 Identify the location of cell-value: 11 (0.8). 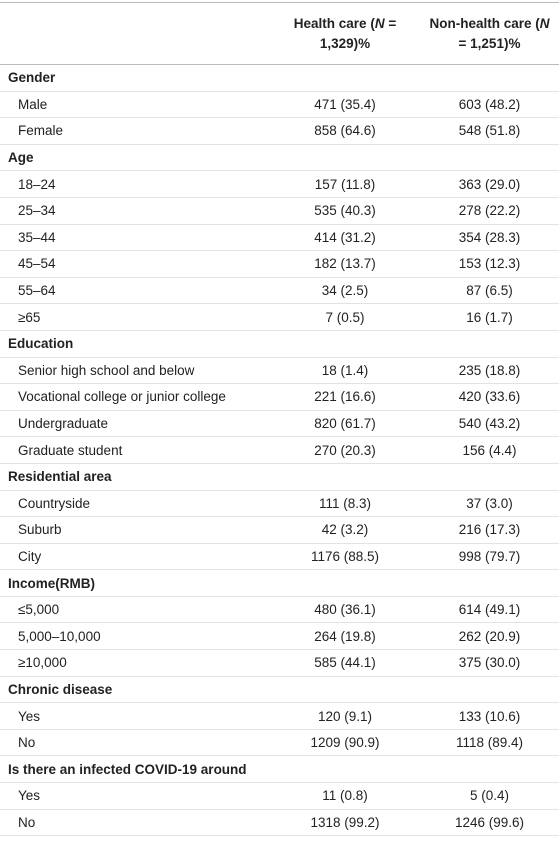
(345, 796).